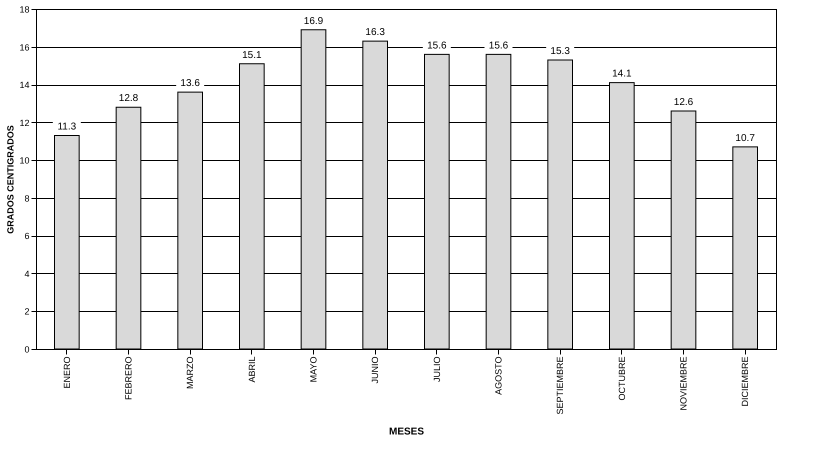 The image size is (818, 453). What do you see at coordinates (27, 198) in the screenshot?
I see `y-tick-label: 8` at bounding box center [27, 198].